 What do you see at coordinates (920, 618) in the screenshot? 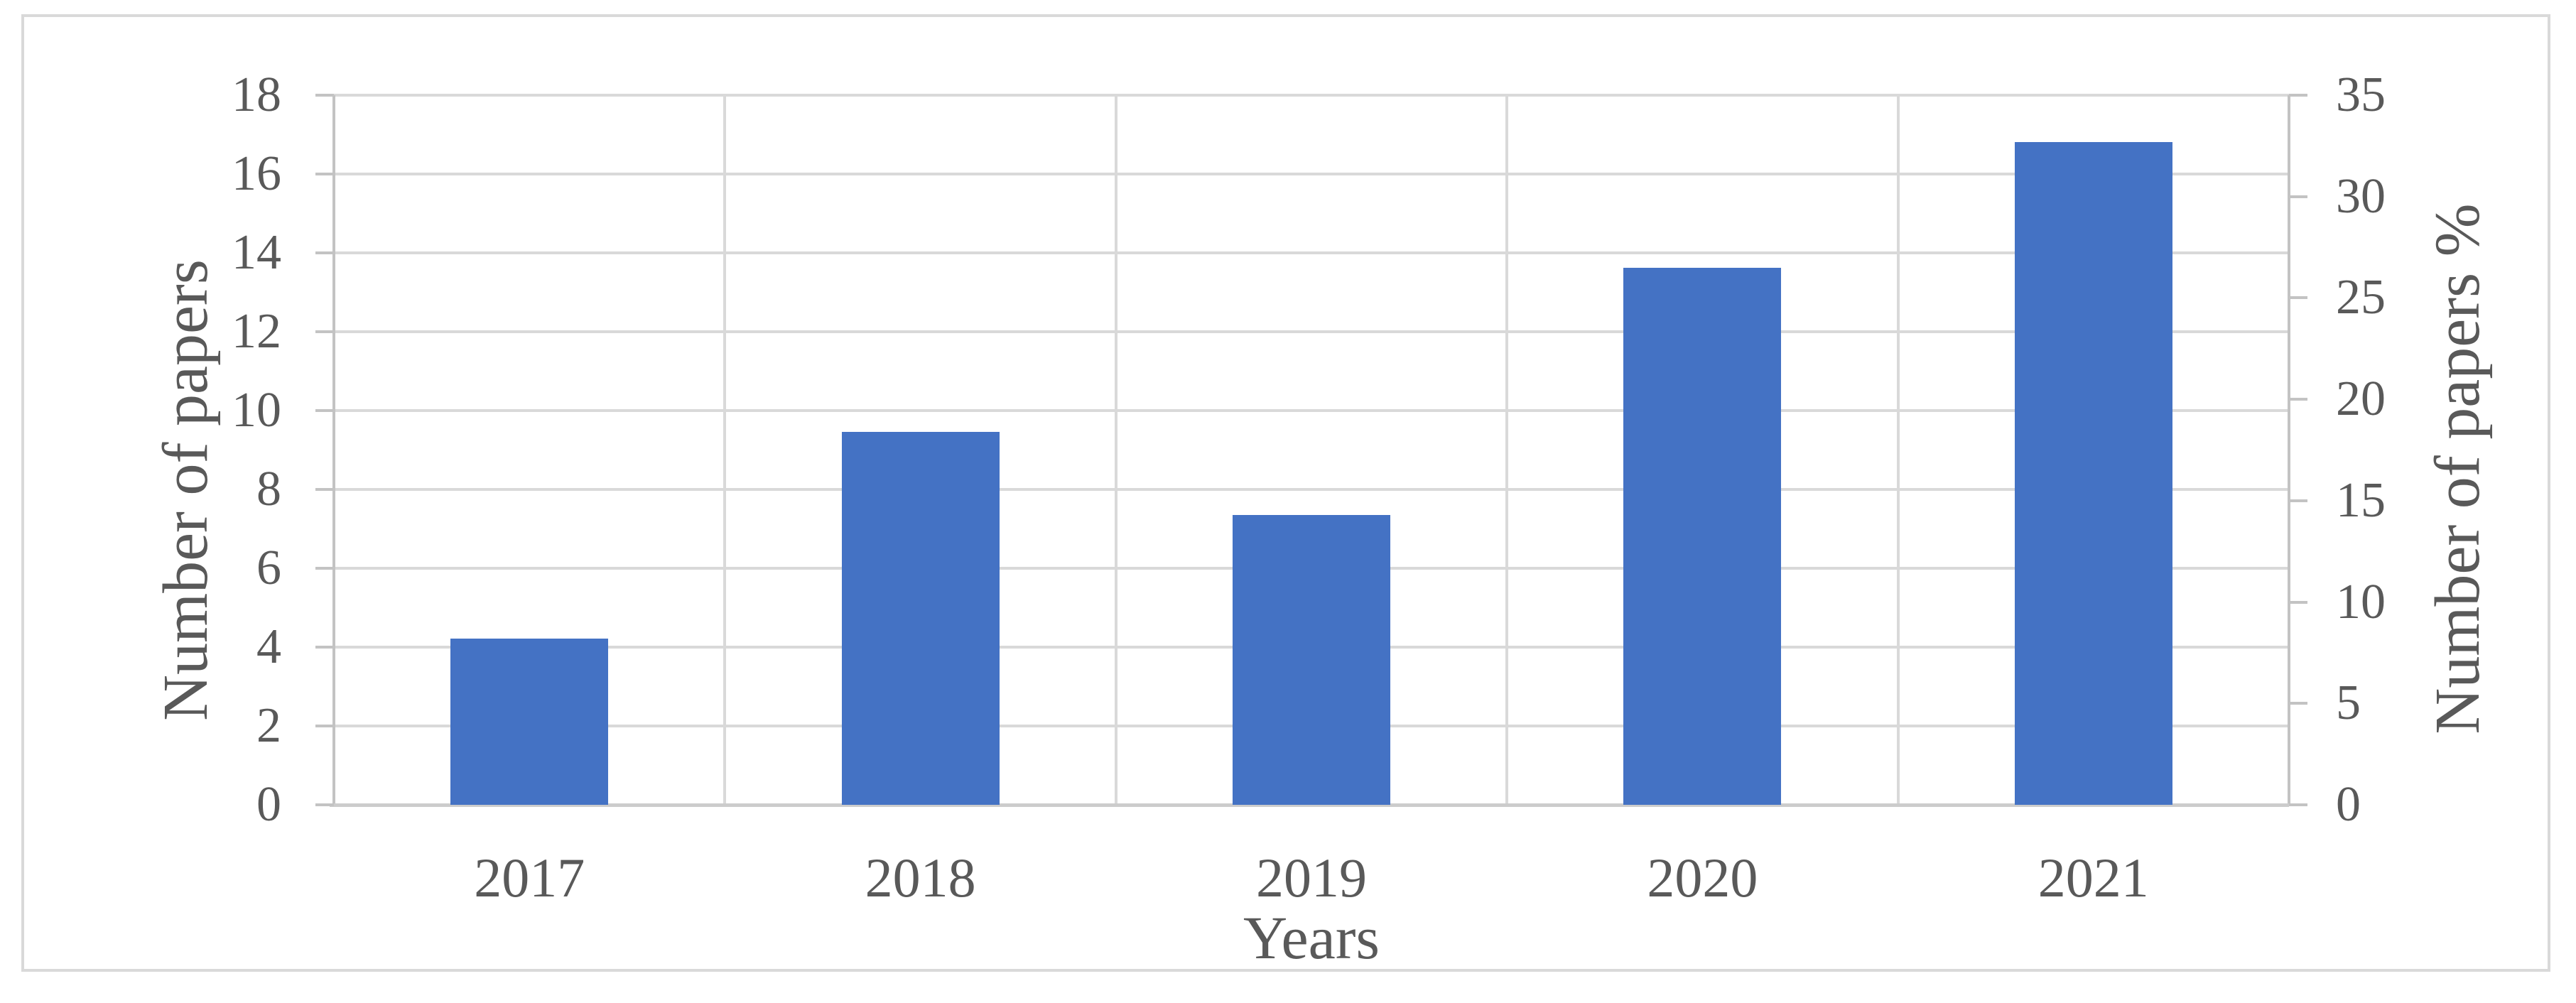
I see `bar-2018` at bounding box center [920, 618].